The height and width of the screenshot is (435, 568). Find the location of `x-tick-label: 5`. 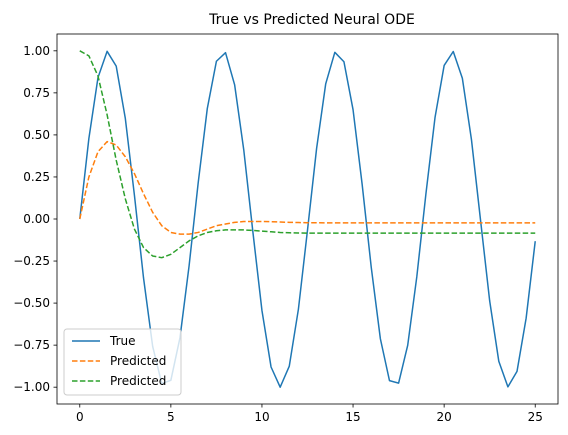

x-tick-label: 5 is located at coordinates (171, 417).